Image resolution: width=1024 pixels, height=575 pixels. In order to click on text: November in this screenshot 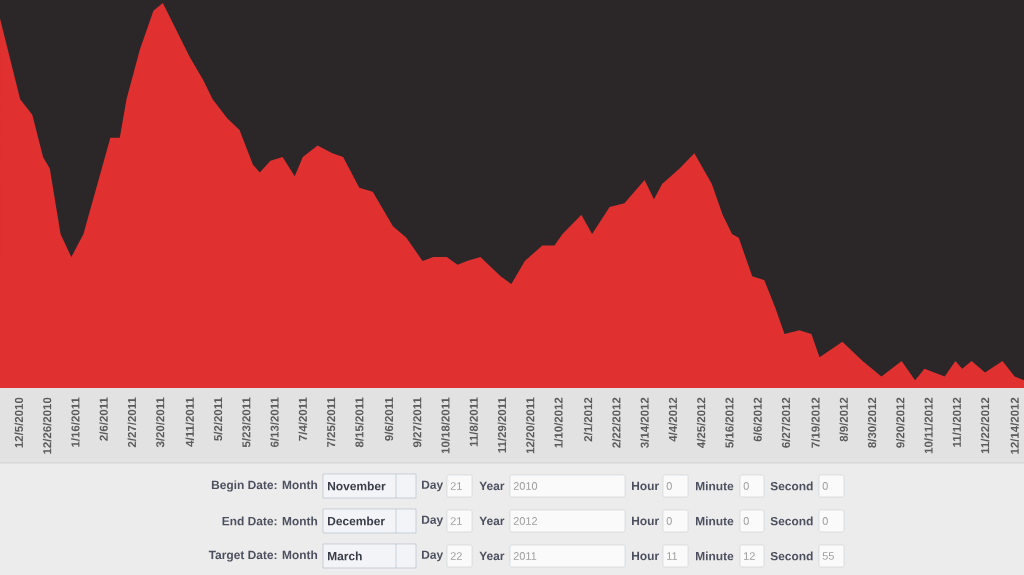, I will do `click(357, 486)`.